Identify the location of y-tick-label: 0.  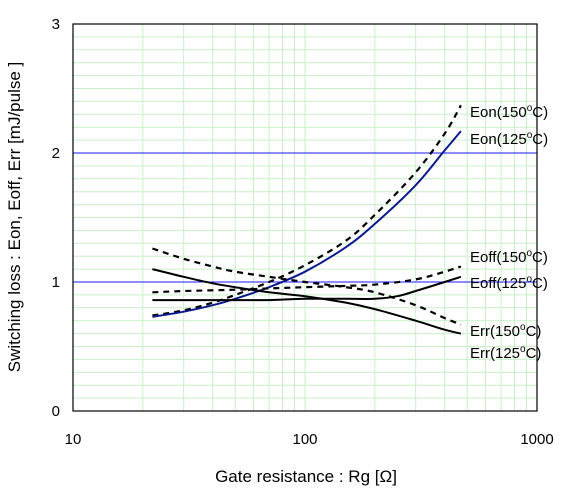
(56, 411).